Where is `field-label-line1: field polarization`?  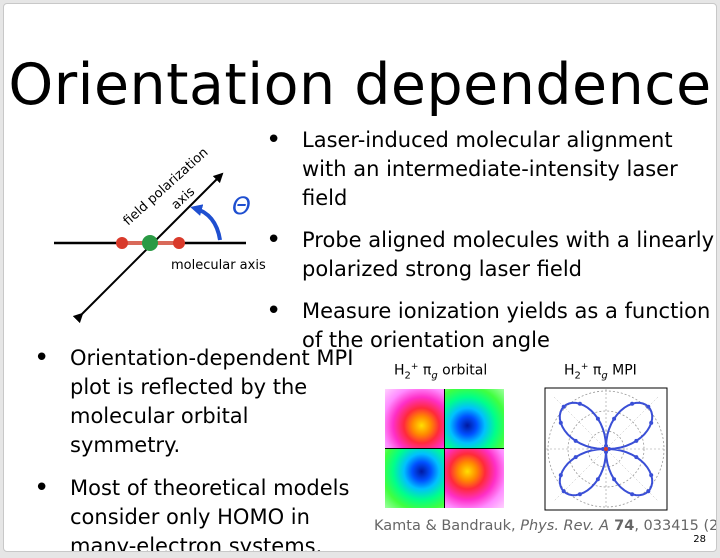 field-label-line1: field polarization is located at coordinates (166, 187).